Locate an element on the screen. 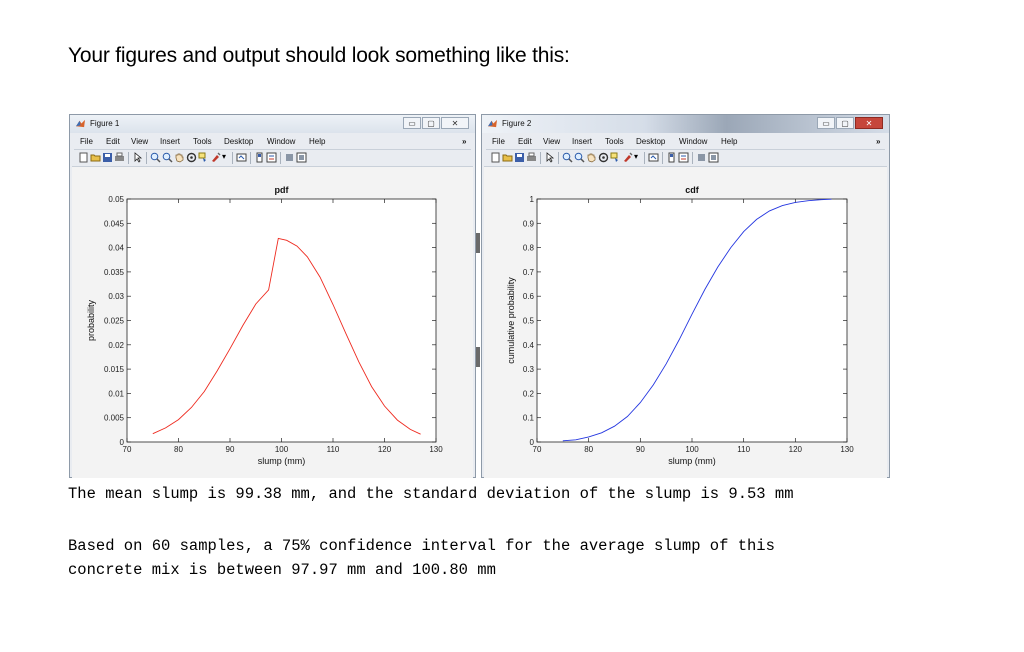 Image resolution: width=1024 pixels, height=652 pixels. matlab-icon is located at coordinates (80, 123).